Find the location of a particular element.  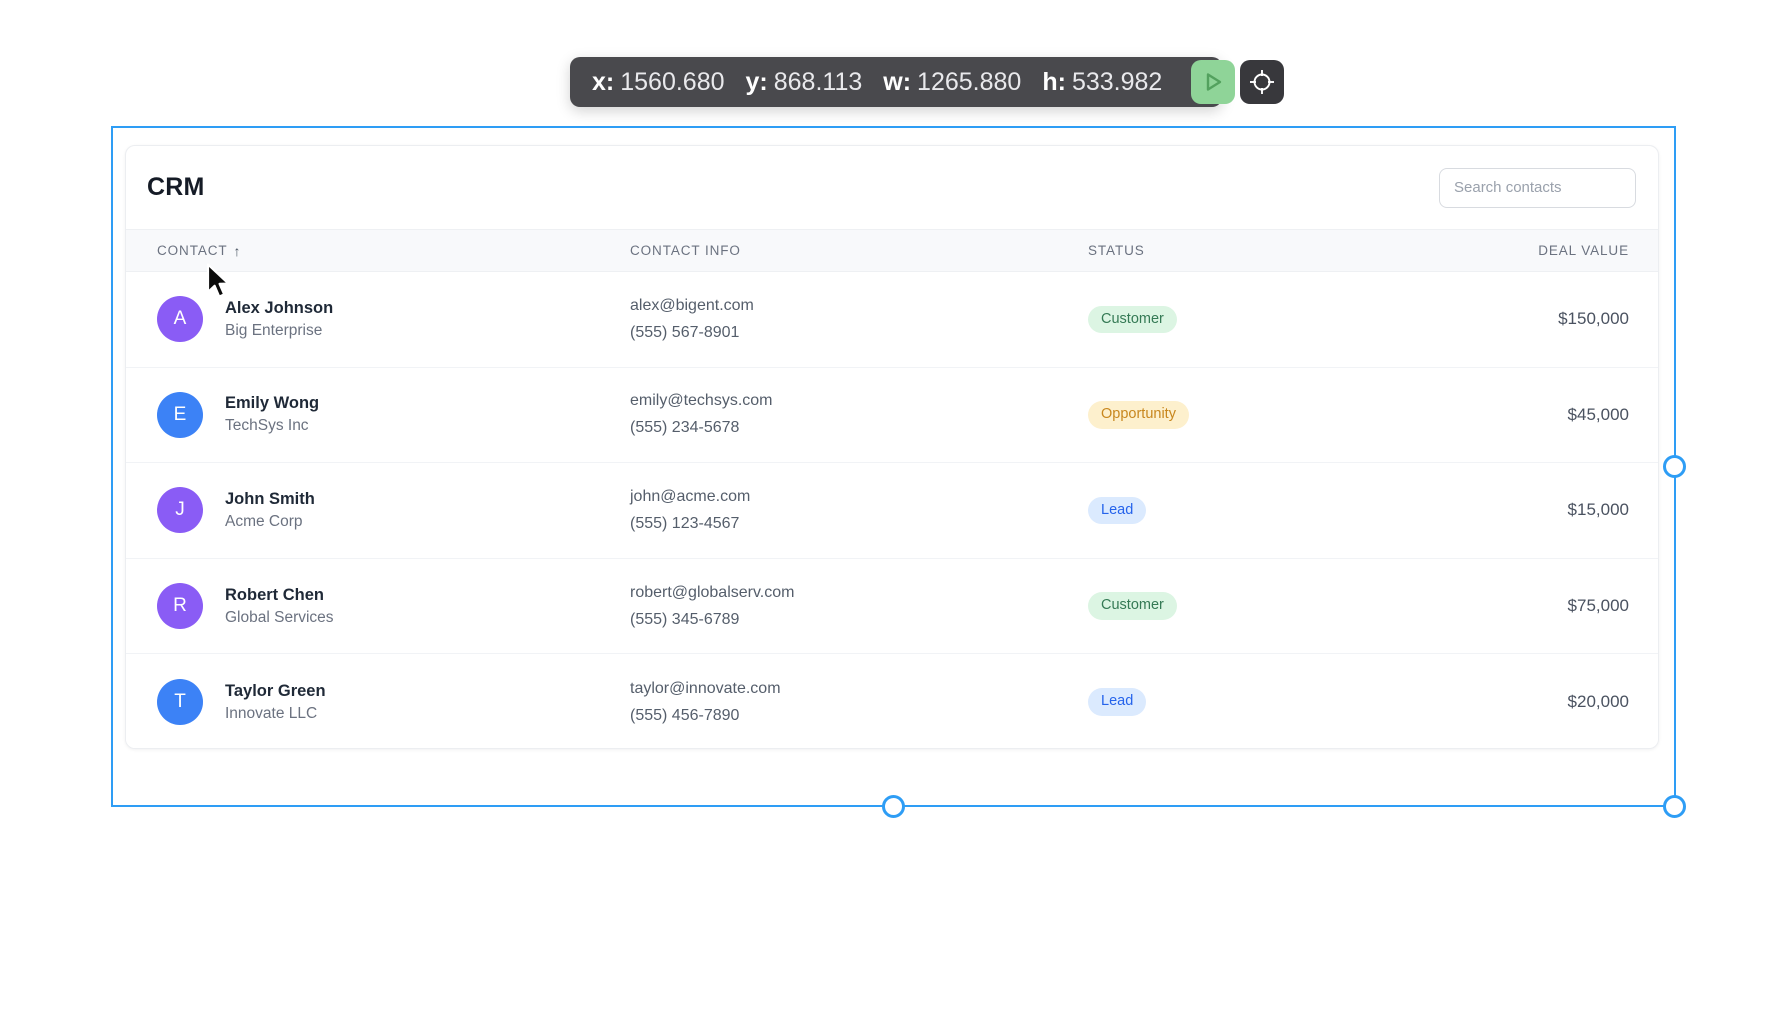

metric-h-label: h: is located at coordinates (1054, 81).